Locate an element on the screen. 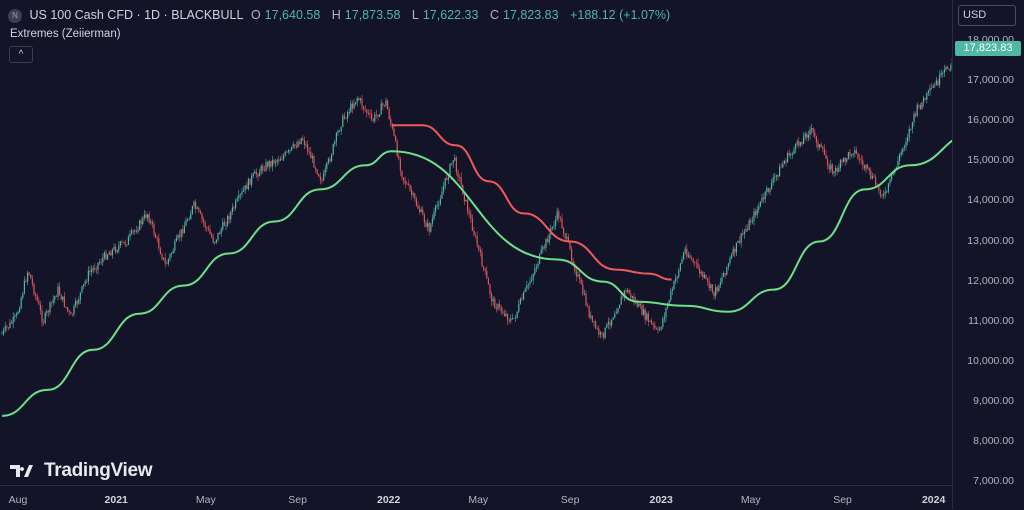  symbol-title: US 100 Cash CFD · 1D · BLACKBULL is located at coordinates (136, 15).